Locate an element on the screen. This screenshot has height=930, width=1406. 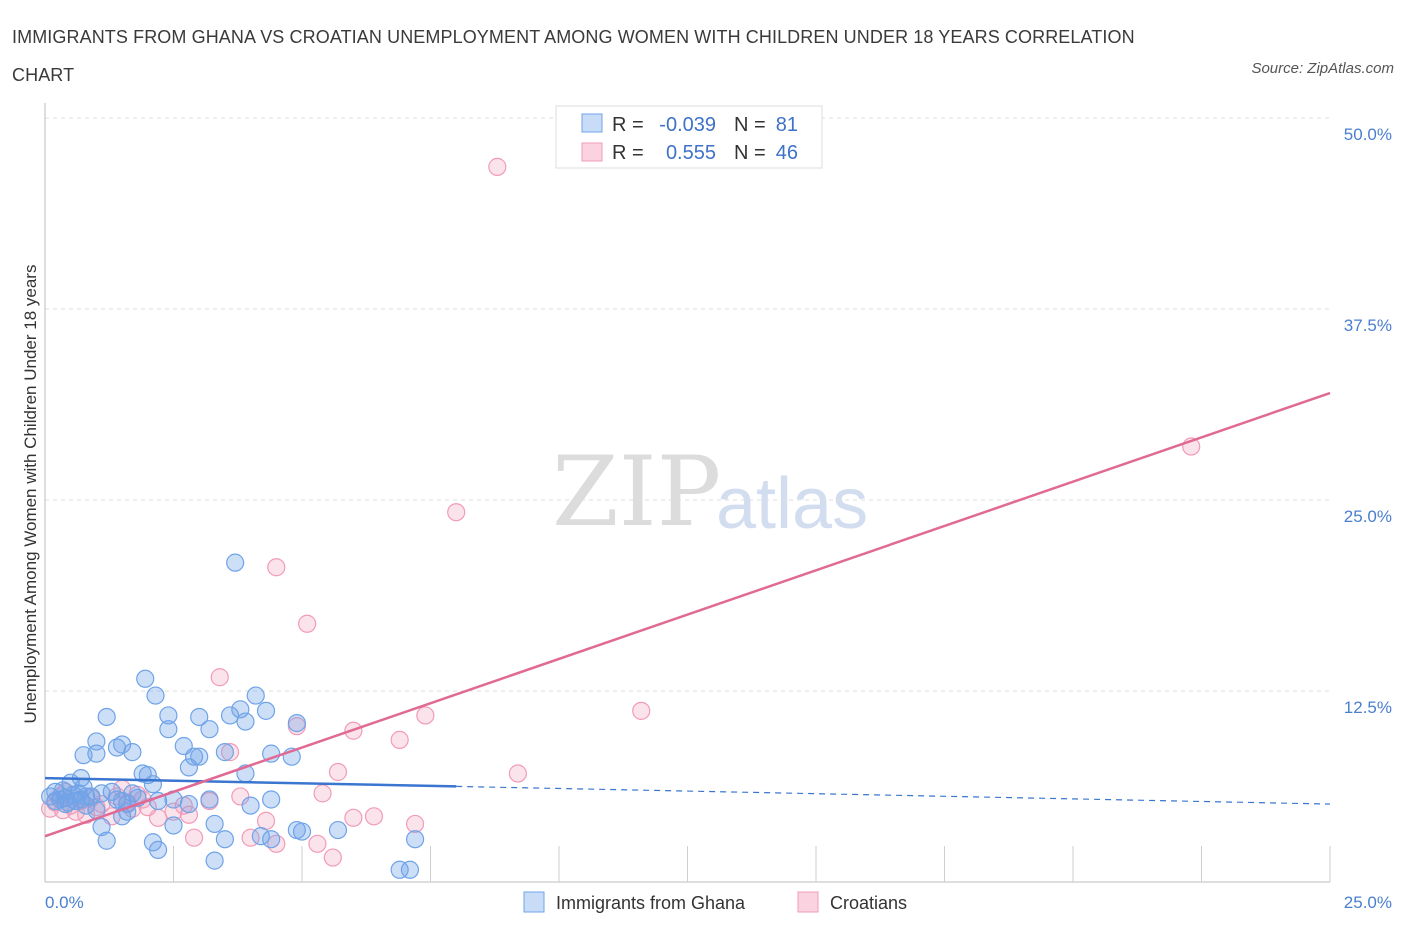
y-tick-label: 50.0% is located at coordinates (1368, 134).